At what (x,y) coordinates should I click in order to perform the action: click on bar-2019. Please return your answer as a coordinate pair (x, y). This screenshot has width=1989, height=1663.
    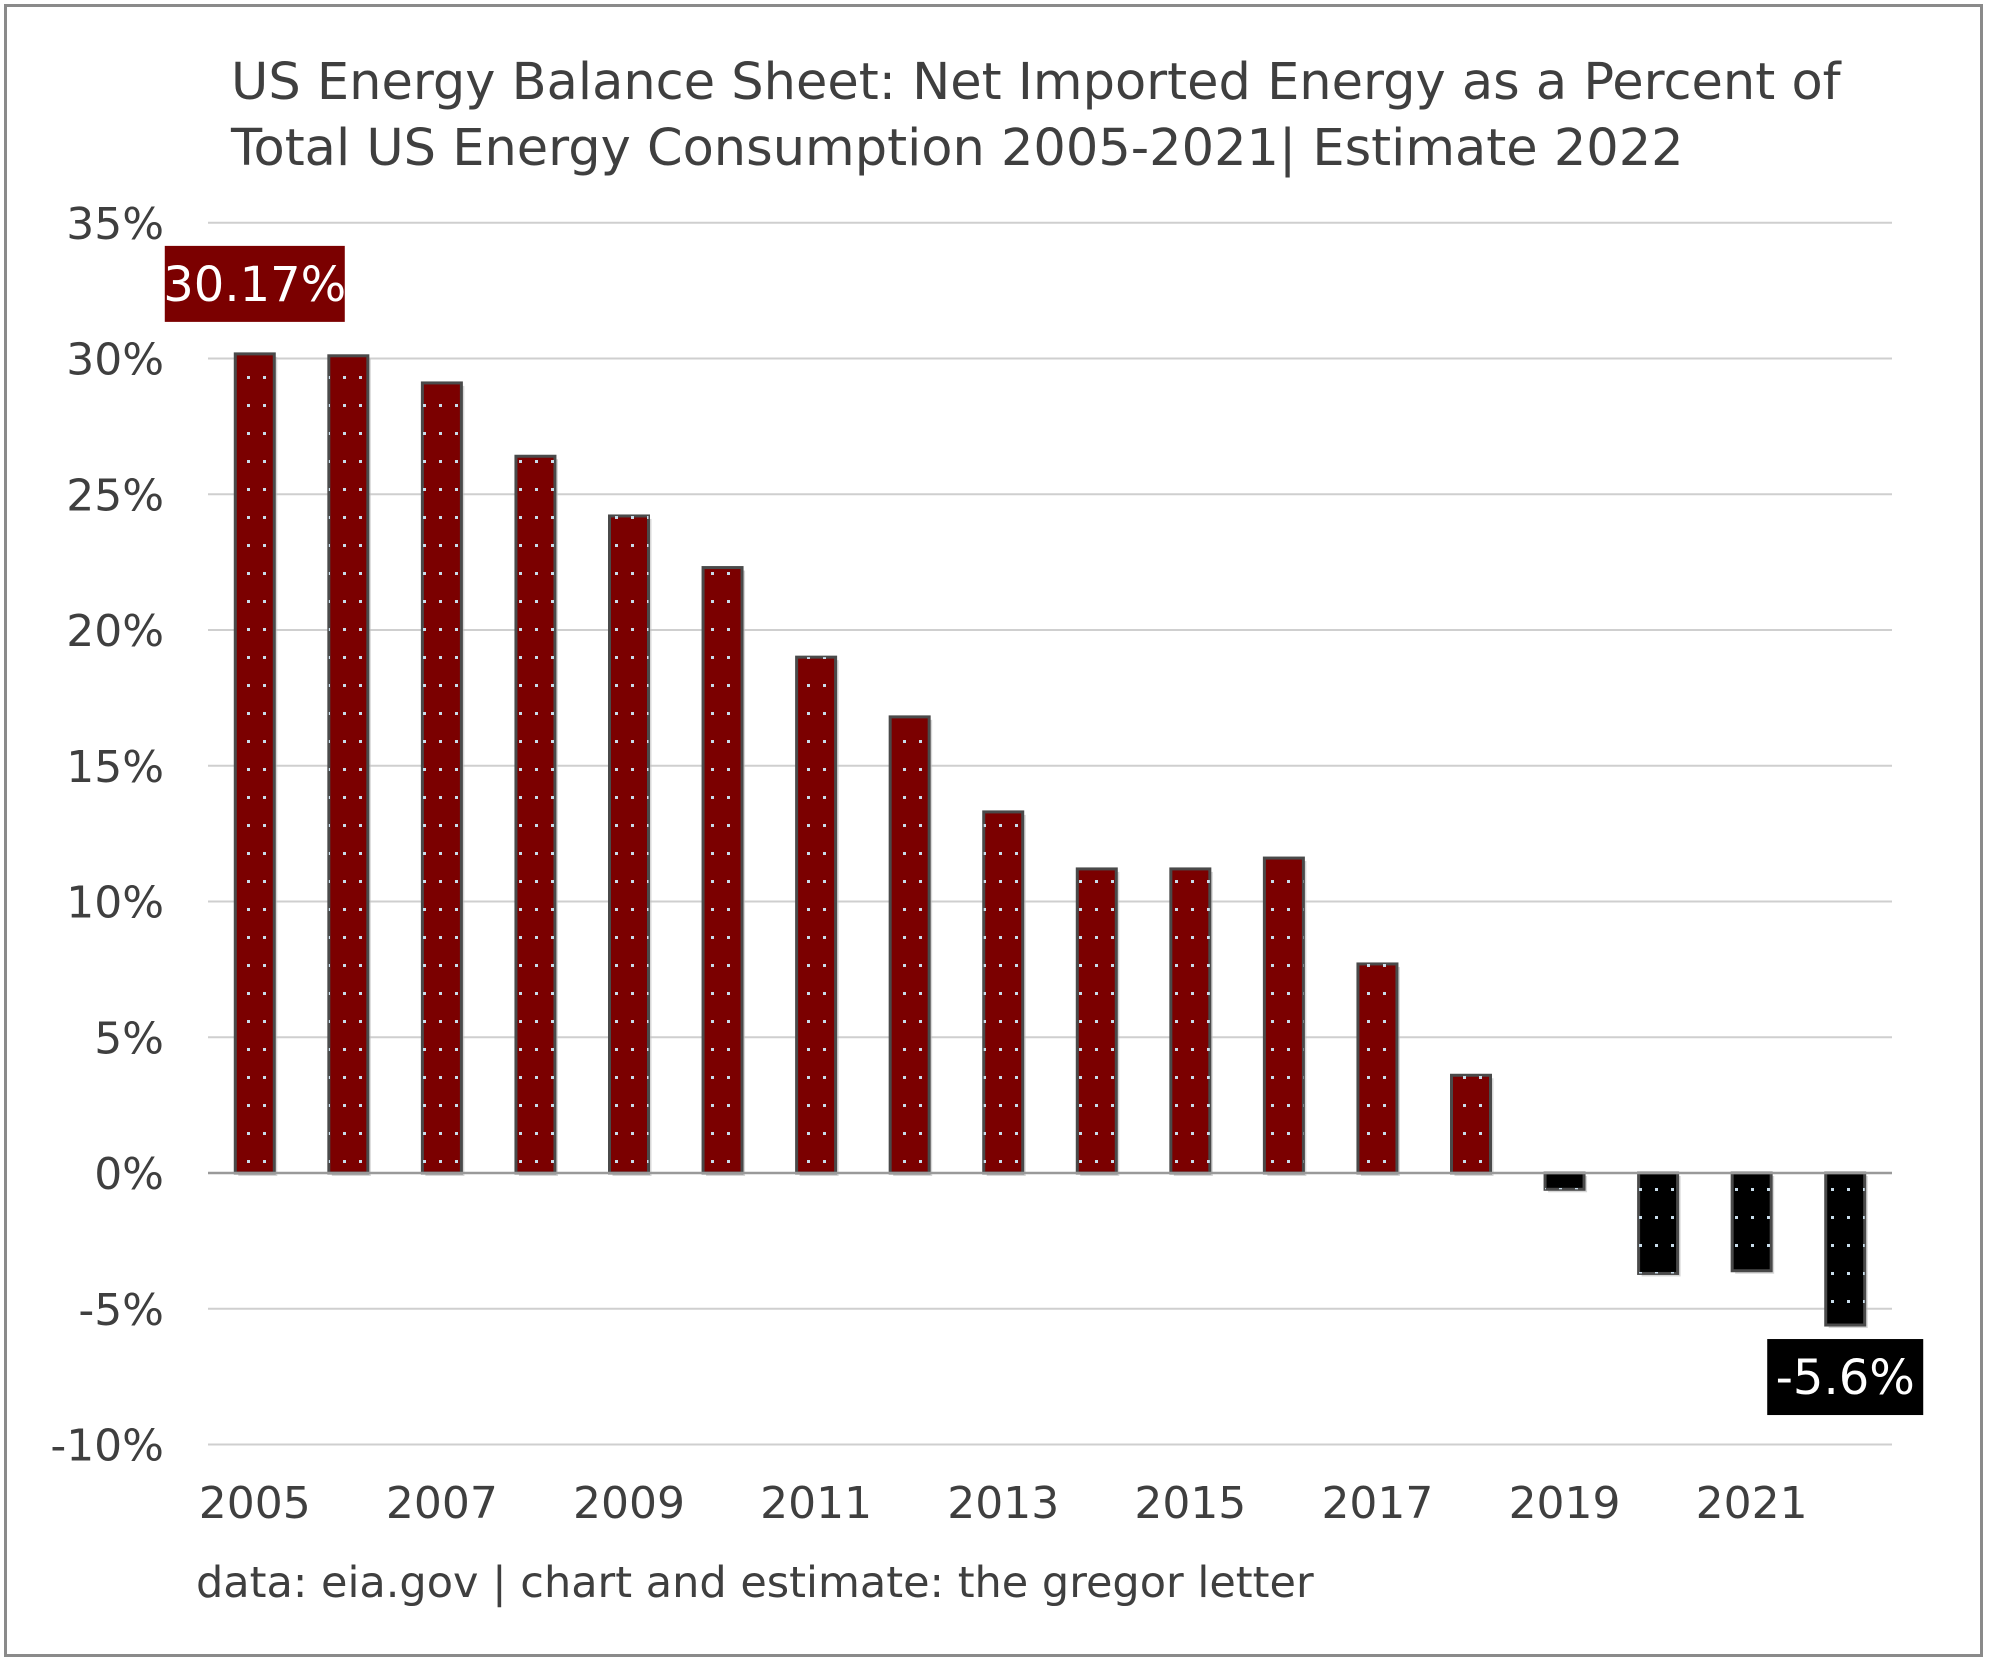
    Looking at the image, I should click on (1565, 1182).